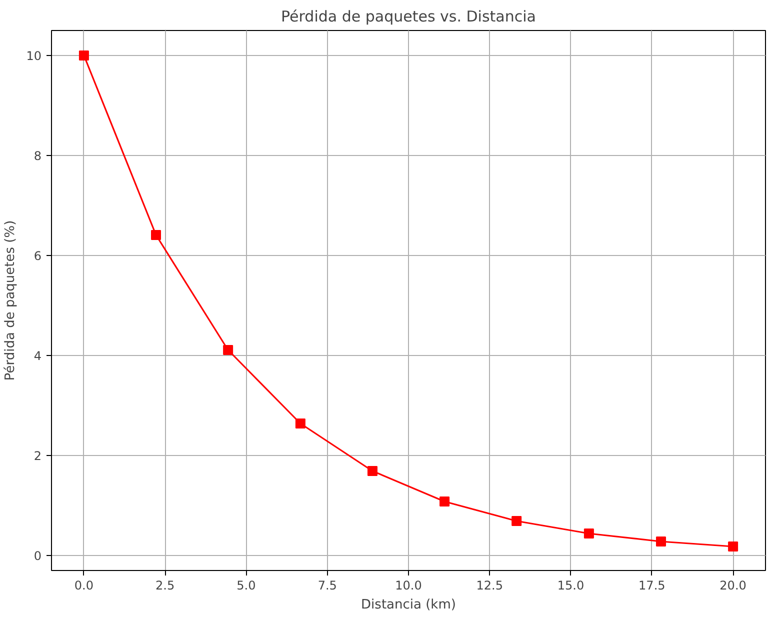 The image size is (780, 623). What do you see at coordinates (489, 585) in the screenshot?
I see `x-tick-label: 12.5` at bounding box center [489, 585].